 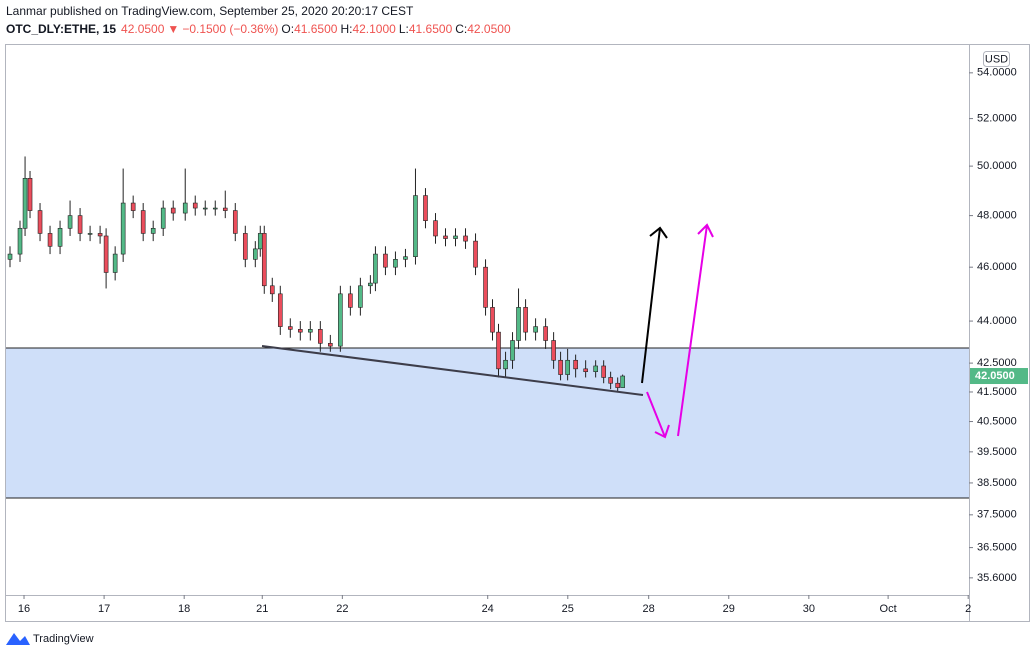 I want to click on y-tick-label: 35.6000, so click(x=997, y=578).